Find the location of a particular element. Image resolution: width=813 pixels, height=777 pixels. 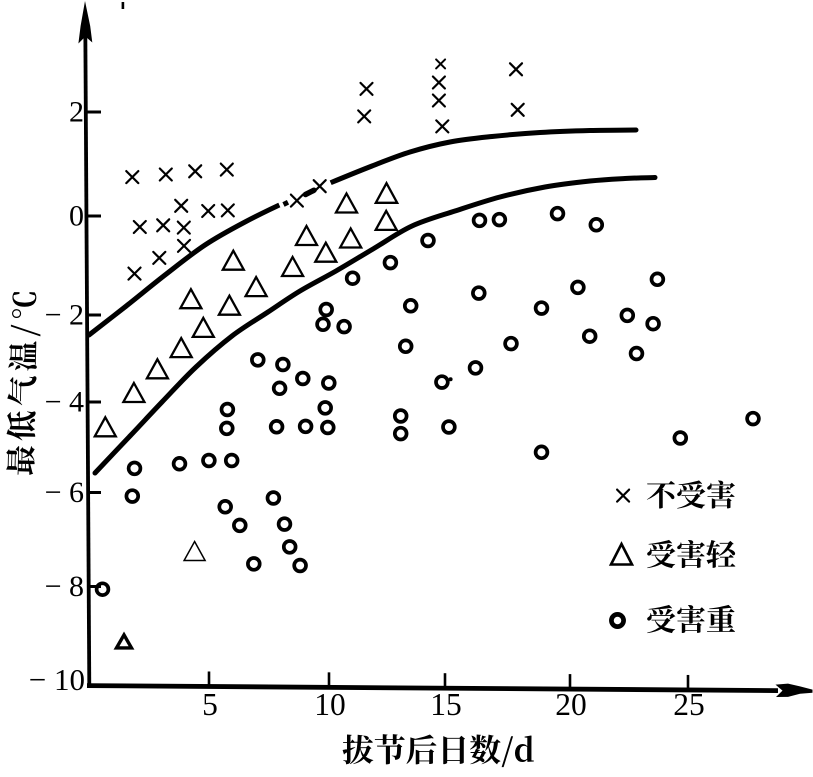

svg-text: 2 is located at coordinates (76, 112).